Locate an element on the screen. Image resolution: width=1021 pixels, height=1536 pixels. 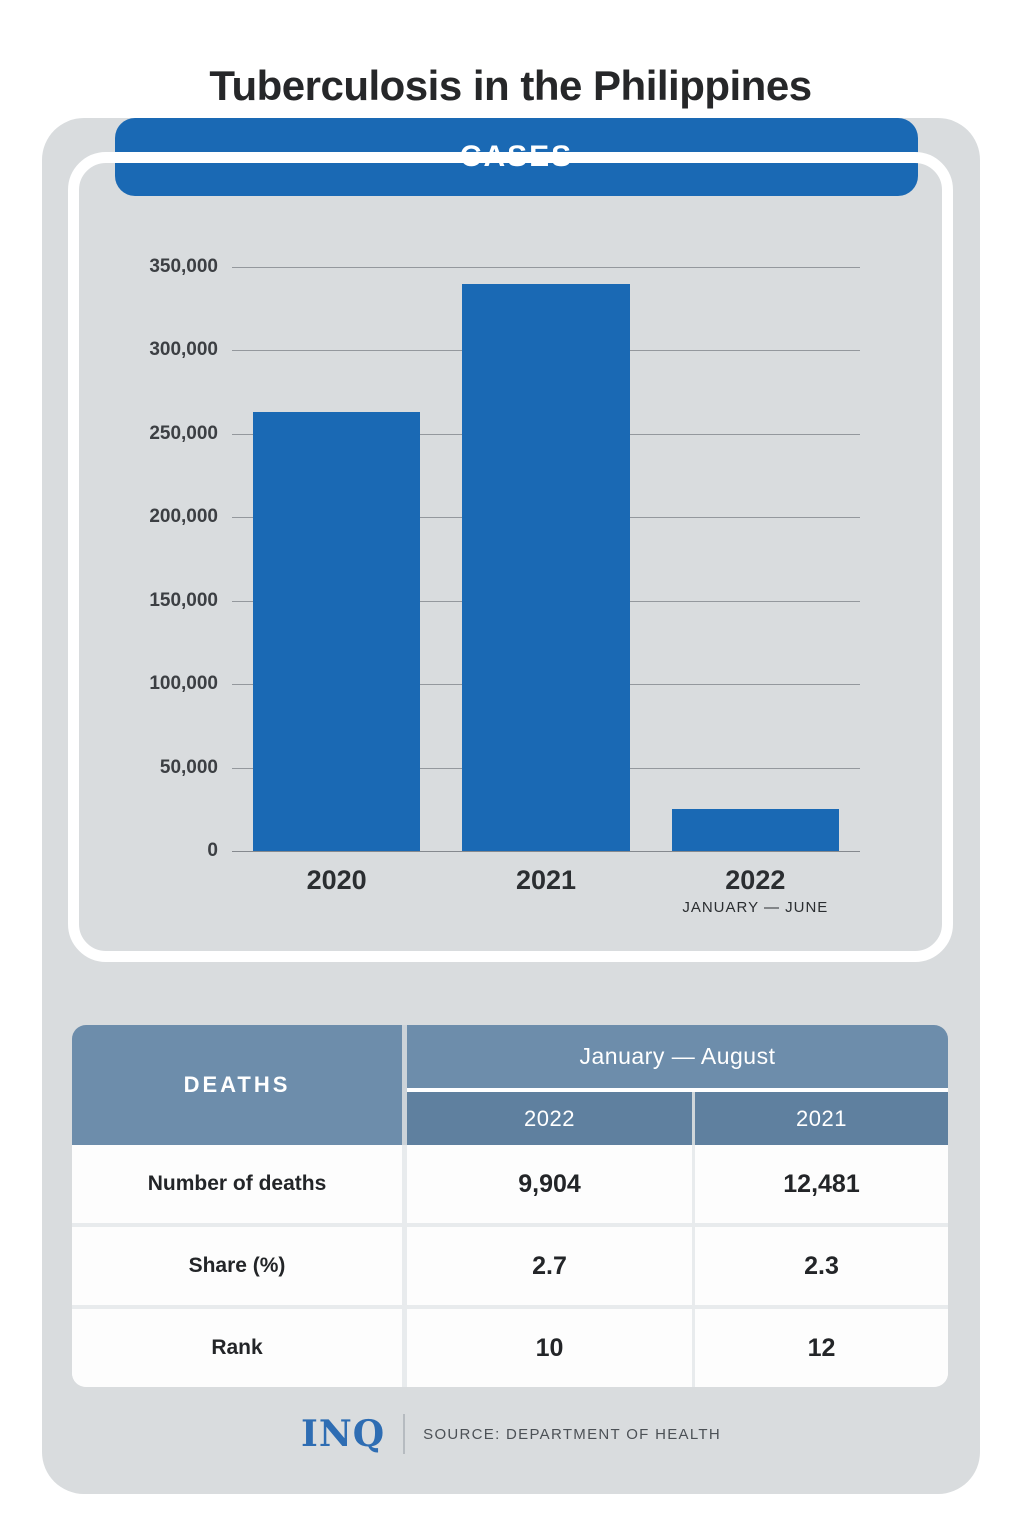
deaths-table-span-header: January — August is located at coordinates (677, 1058).